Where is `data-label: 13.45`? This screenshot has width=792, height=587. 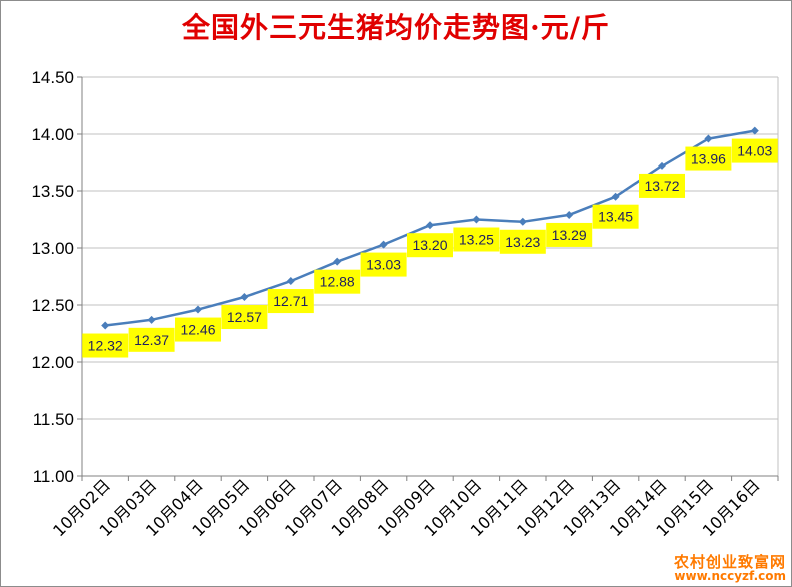
data-label: 13.45 is located at coordinates (615, 217).